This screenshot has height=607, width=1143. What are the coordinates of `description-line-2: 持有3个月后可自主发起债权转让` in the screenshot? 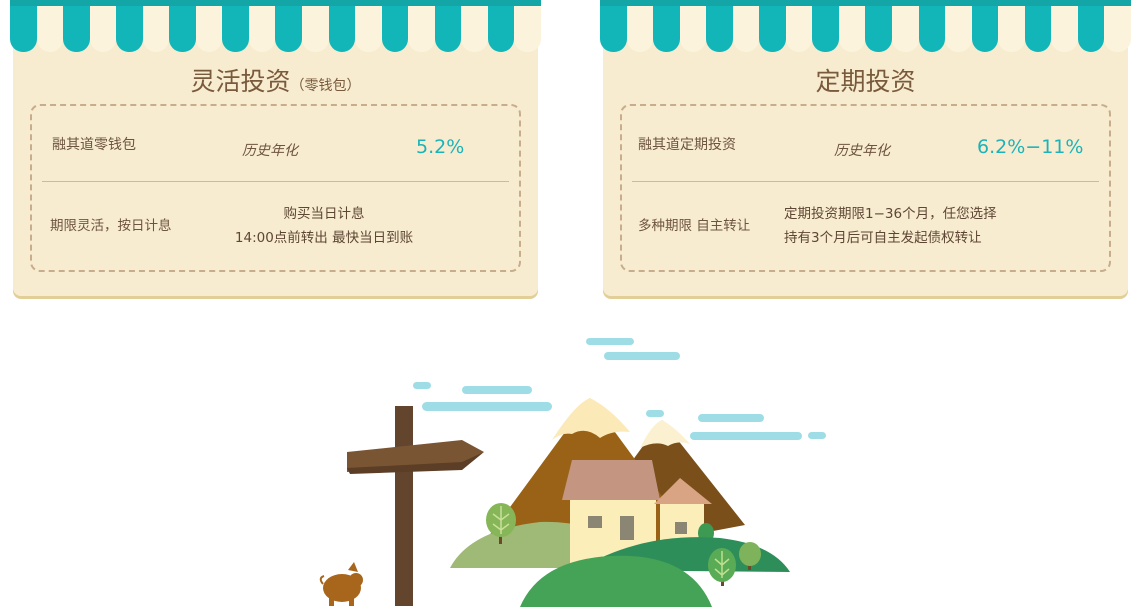 It's located at (883, 238).